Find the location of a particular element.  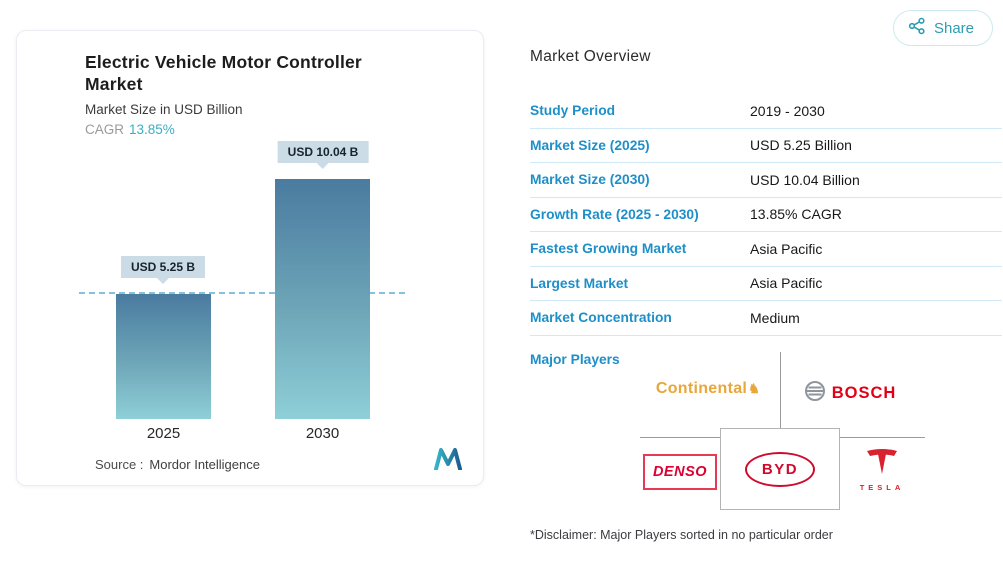

bar-value-callout-2025: USD 5.25 B is located at coordinates (163, 270).